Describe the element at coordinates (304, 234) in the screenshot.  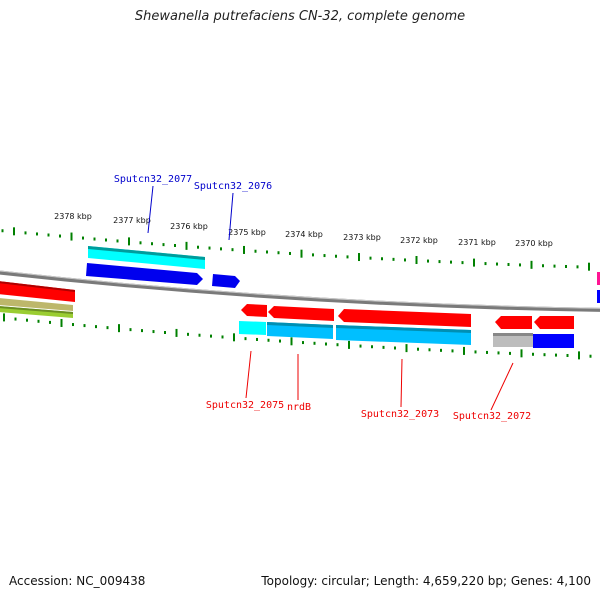
I see `ruler-label: 2374 kbp` at that location.